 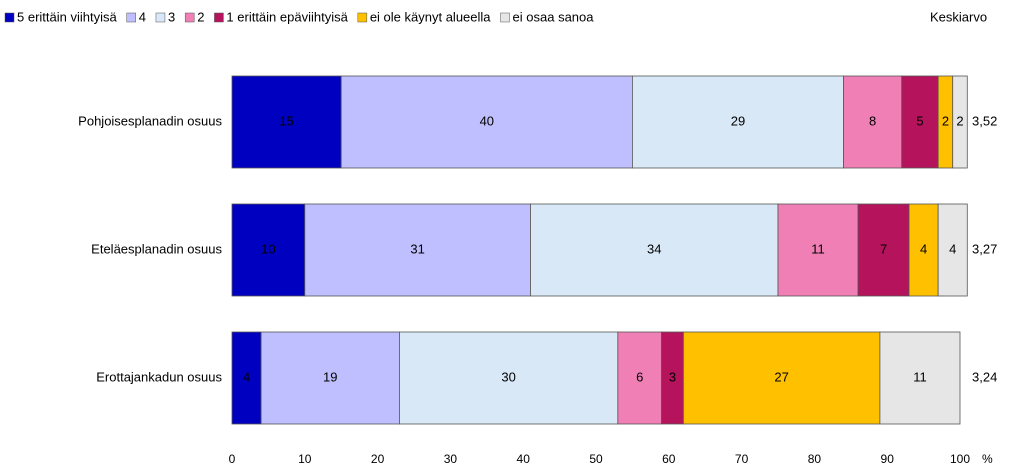 I want to click on legend-label: ei ole käynyt alueella, so click(x=430, y=16).